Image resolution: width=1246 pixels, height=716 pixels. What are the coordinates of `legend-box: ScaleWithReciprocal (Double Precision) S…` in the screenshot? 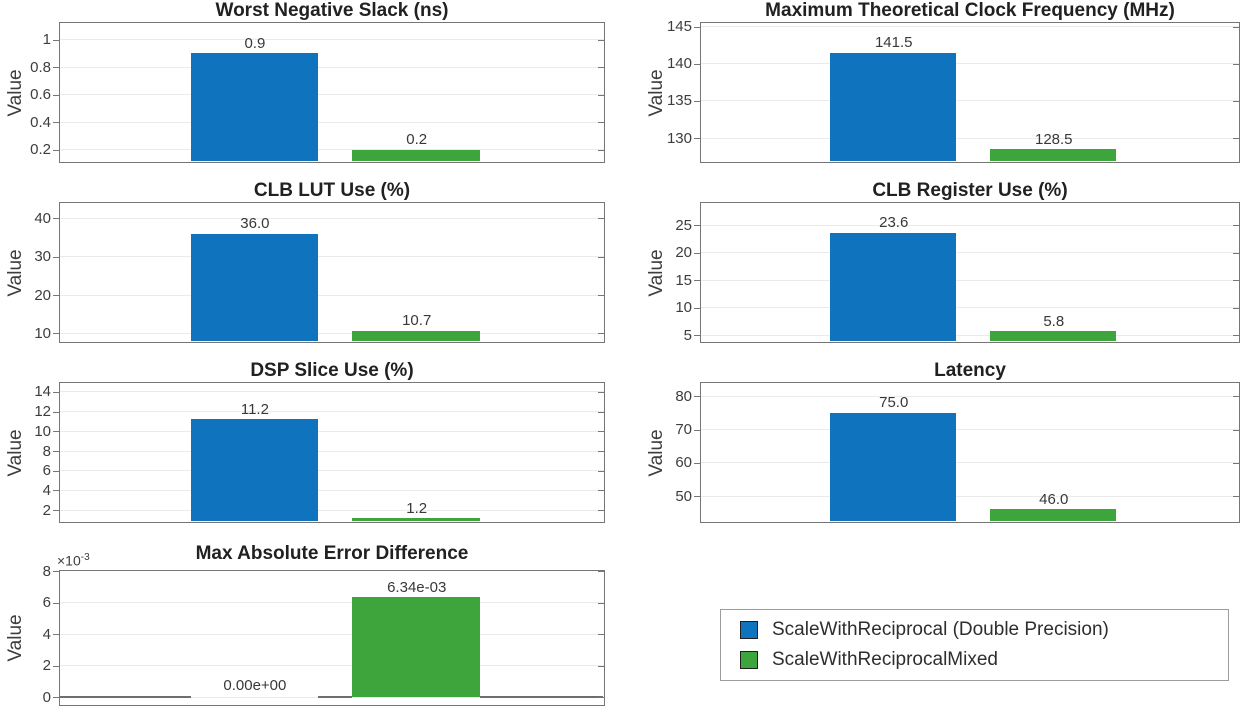 It's located at (974, 645).